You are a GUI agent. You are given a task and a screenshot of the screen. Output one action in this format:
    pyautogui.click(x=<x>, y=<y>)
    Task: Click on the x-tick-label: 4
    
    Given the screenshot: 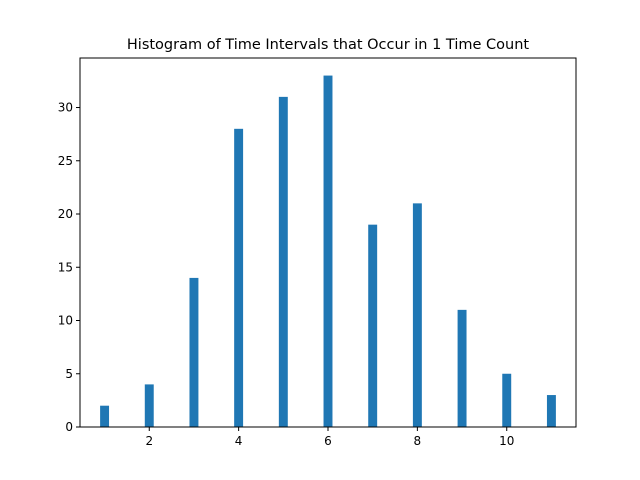 What is the action you would take?
    pyautogui.click(x=239, y=441)
    